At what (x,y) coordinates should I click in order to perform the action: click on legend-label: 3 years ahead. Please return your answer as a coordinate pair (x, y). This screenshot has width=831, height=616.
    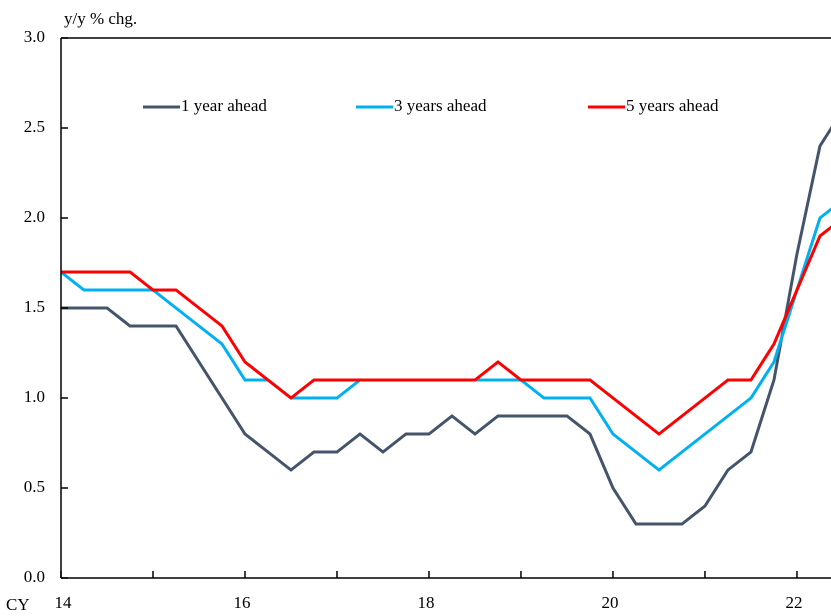
    Looking at the image, I should click on (440, 105).